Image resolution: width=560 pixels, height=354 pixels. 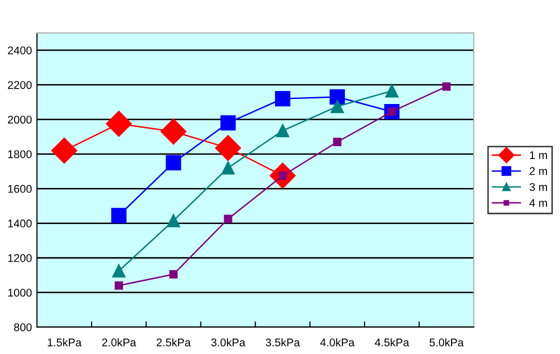 I want to click on y-tick-label: 2200, so click(x=20, y=85).